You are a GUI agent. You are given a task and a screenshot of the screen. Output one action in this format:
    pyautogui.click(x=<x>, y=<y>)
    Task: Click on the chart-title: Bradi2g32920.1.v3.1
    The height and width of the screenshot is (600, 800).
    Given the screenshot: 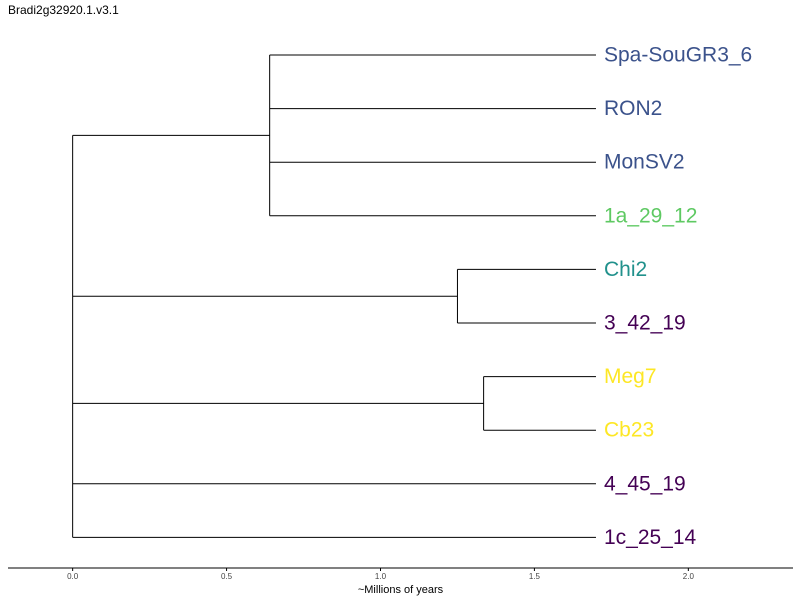 What is the action you would take?
    pyautogui.click(x=63, y=10)
    